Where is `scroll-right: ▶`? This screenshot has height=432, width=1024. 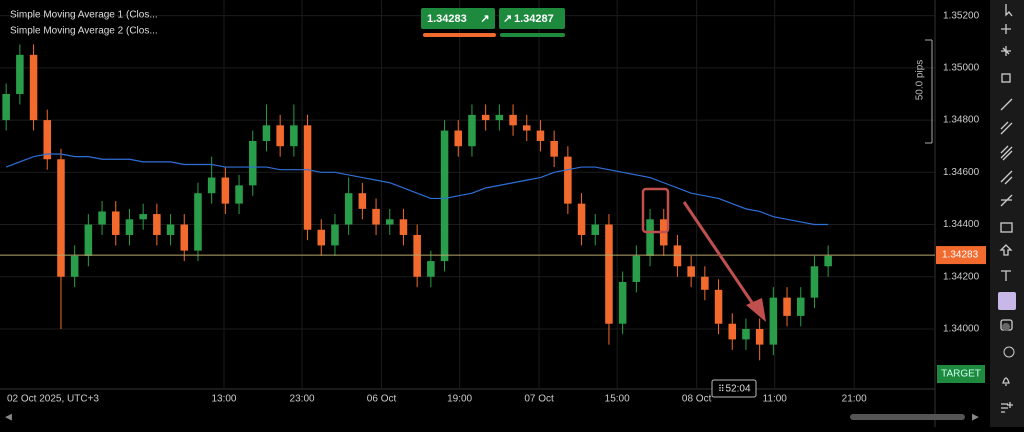 scroll-right: ▶ is located at coordinates (975, 416).